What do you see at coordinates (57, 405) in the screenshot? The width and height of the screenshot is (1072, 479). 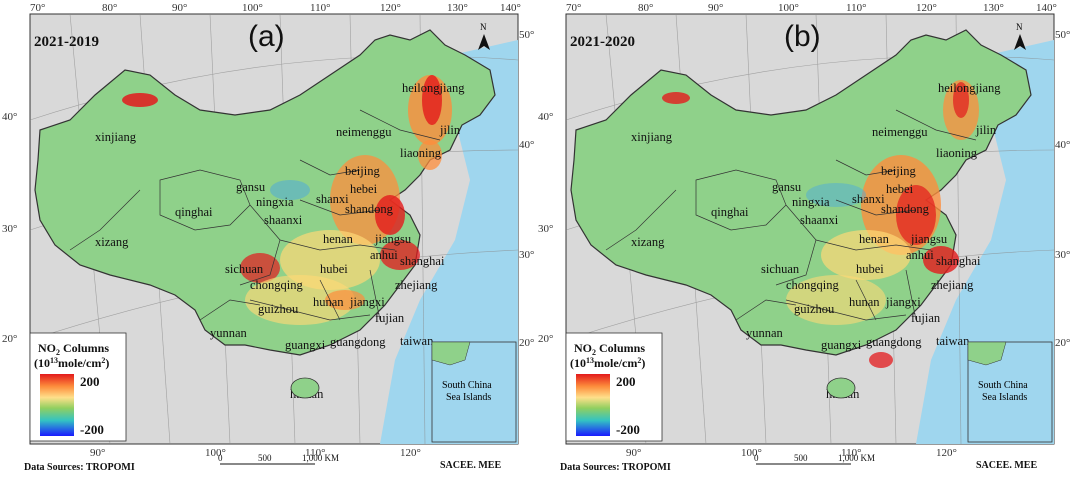 I see `legend-colorbar` at bounding box center [57, 405].